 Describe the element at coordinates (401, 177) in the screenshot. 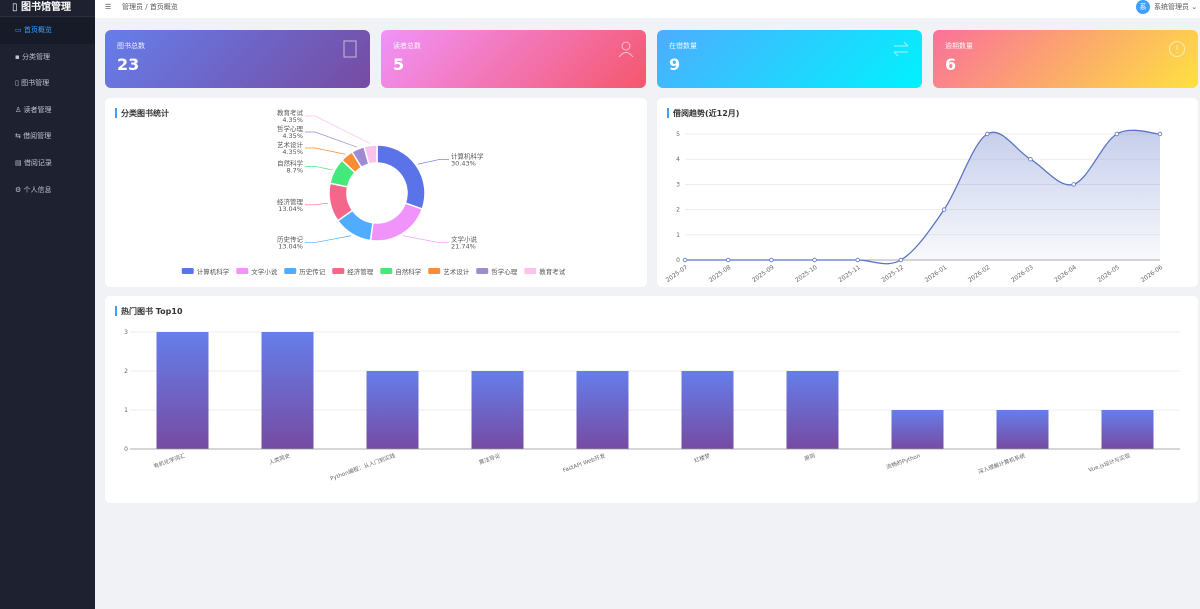

I see `pie-slice` at that location.